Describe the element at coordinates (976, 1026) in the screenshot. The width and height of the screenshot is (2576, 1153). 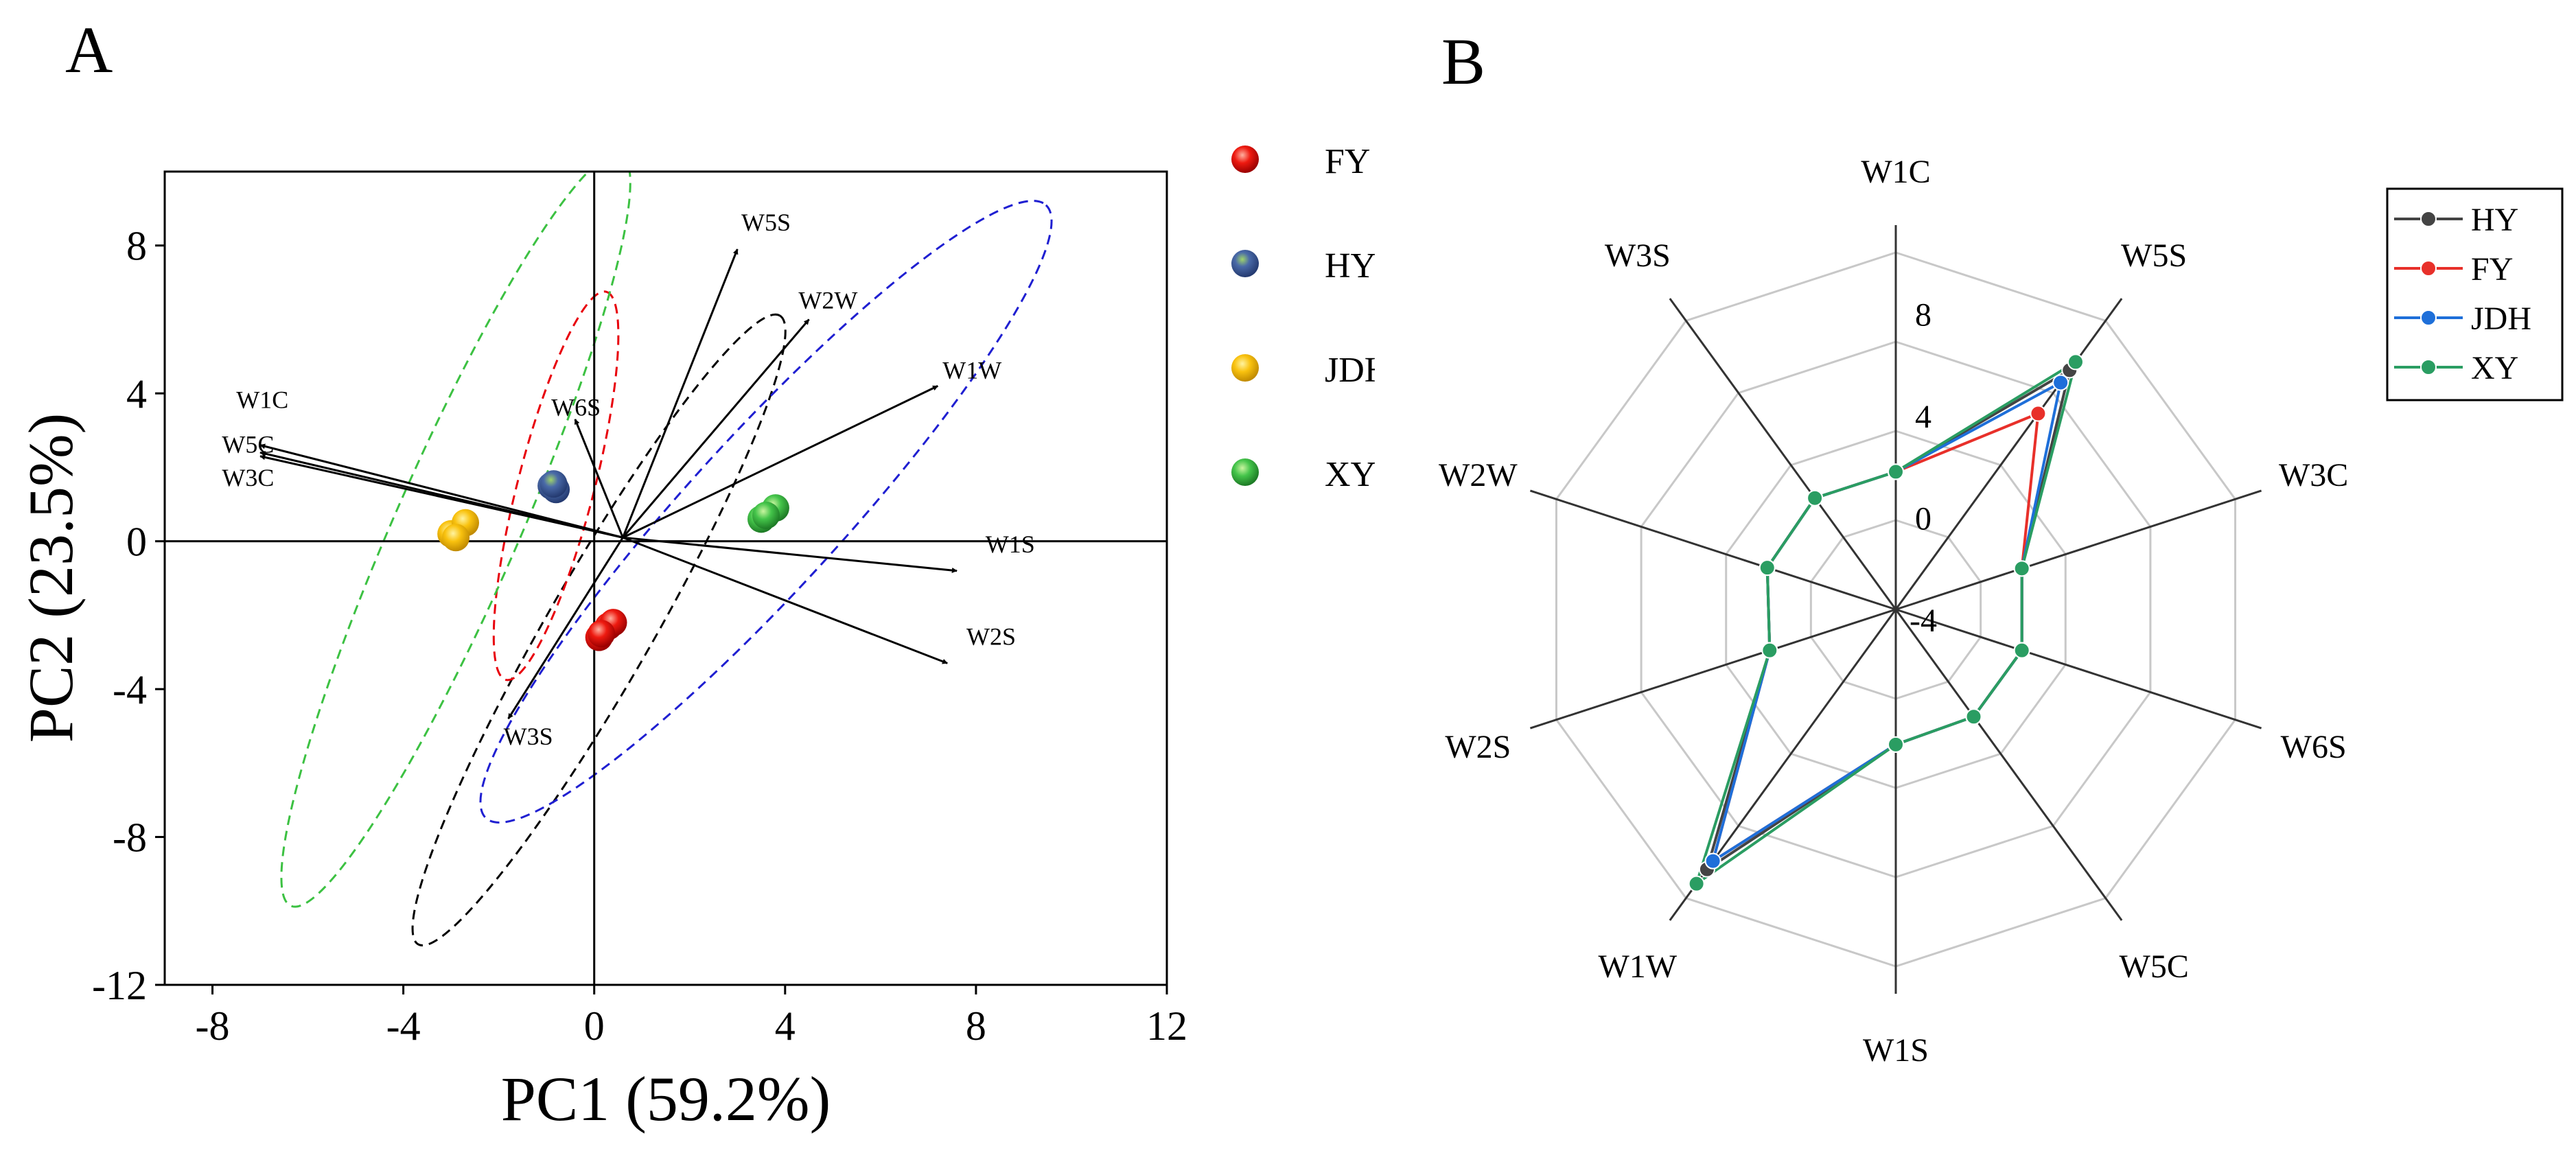
I see `x-tick-label: 8` at that location.